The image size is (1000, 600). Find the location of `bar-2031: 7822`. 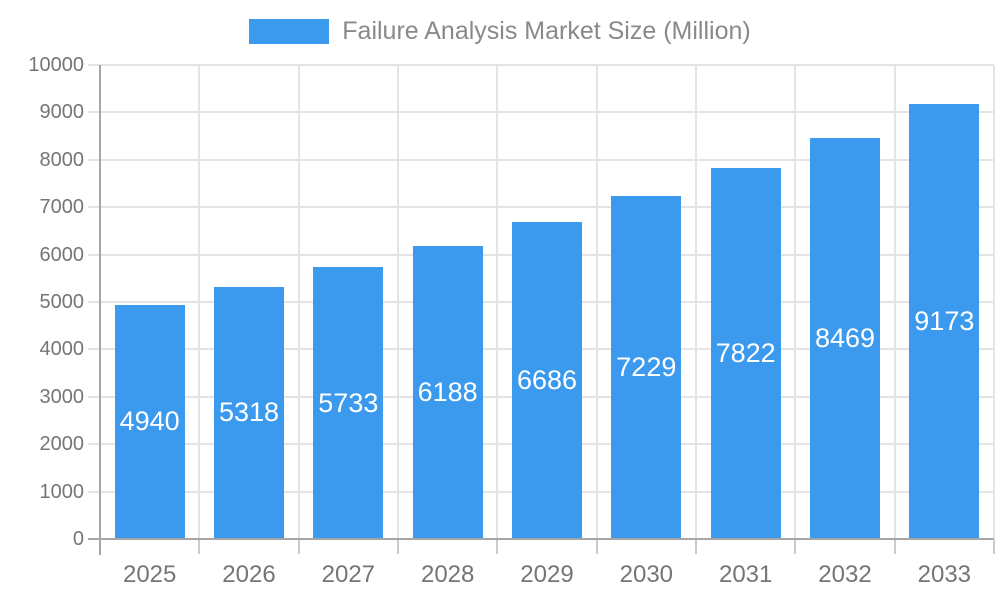

bar-2031: 7822 is located at coordinates (745, 353).